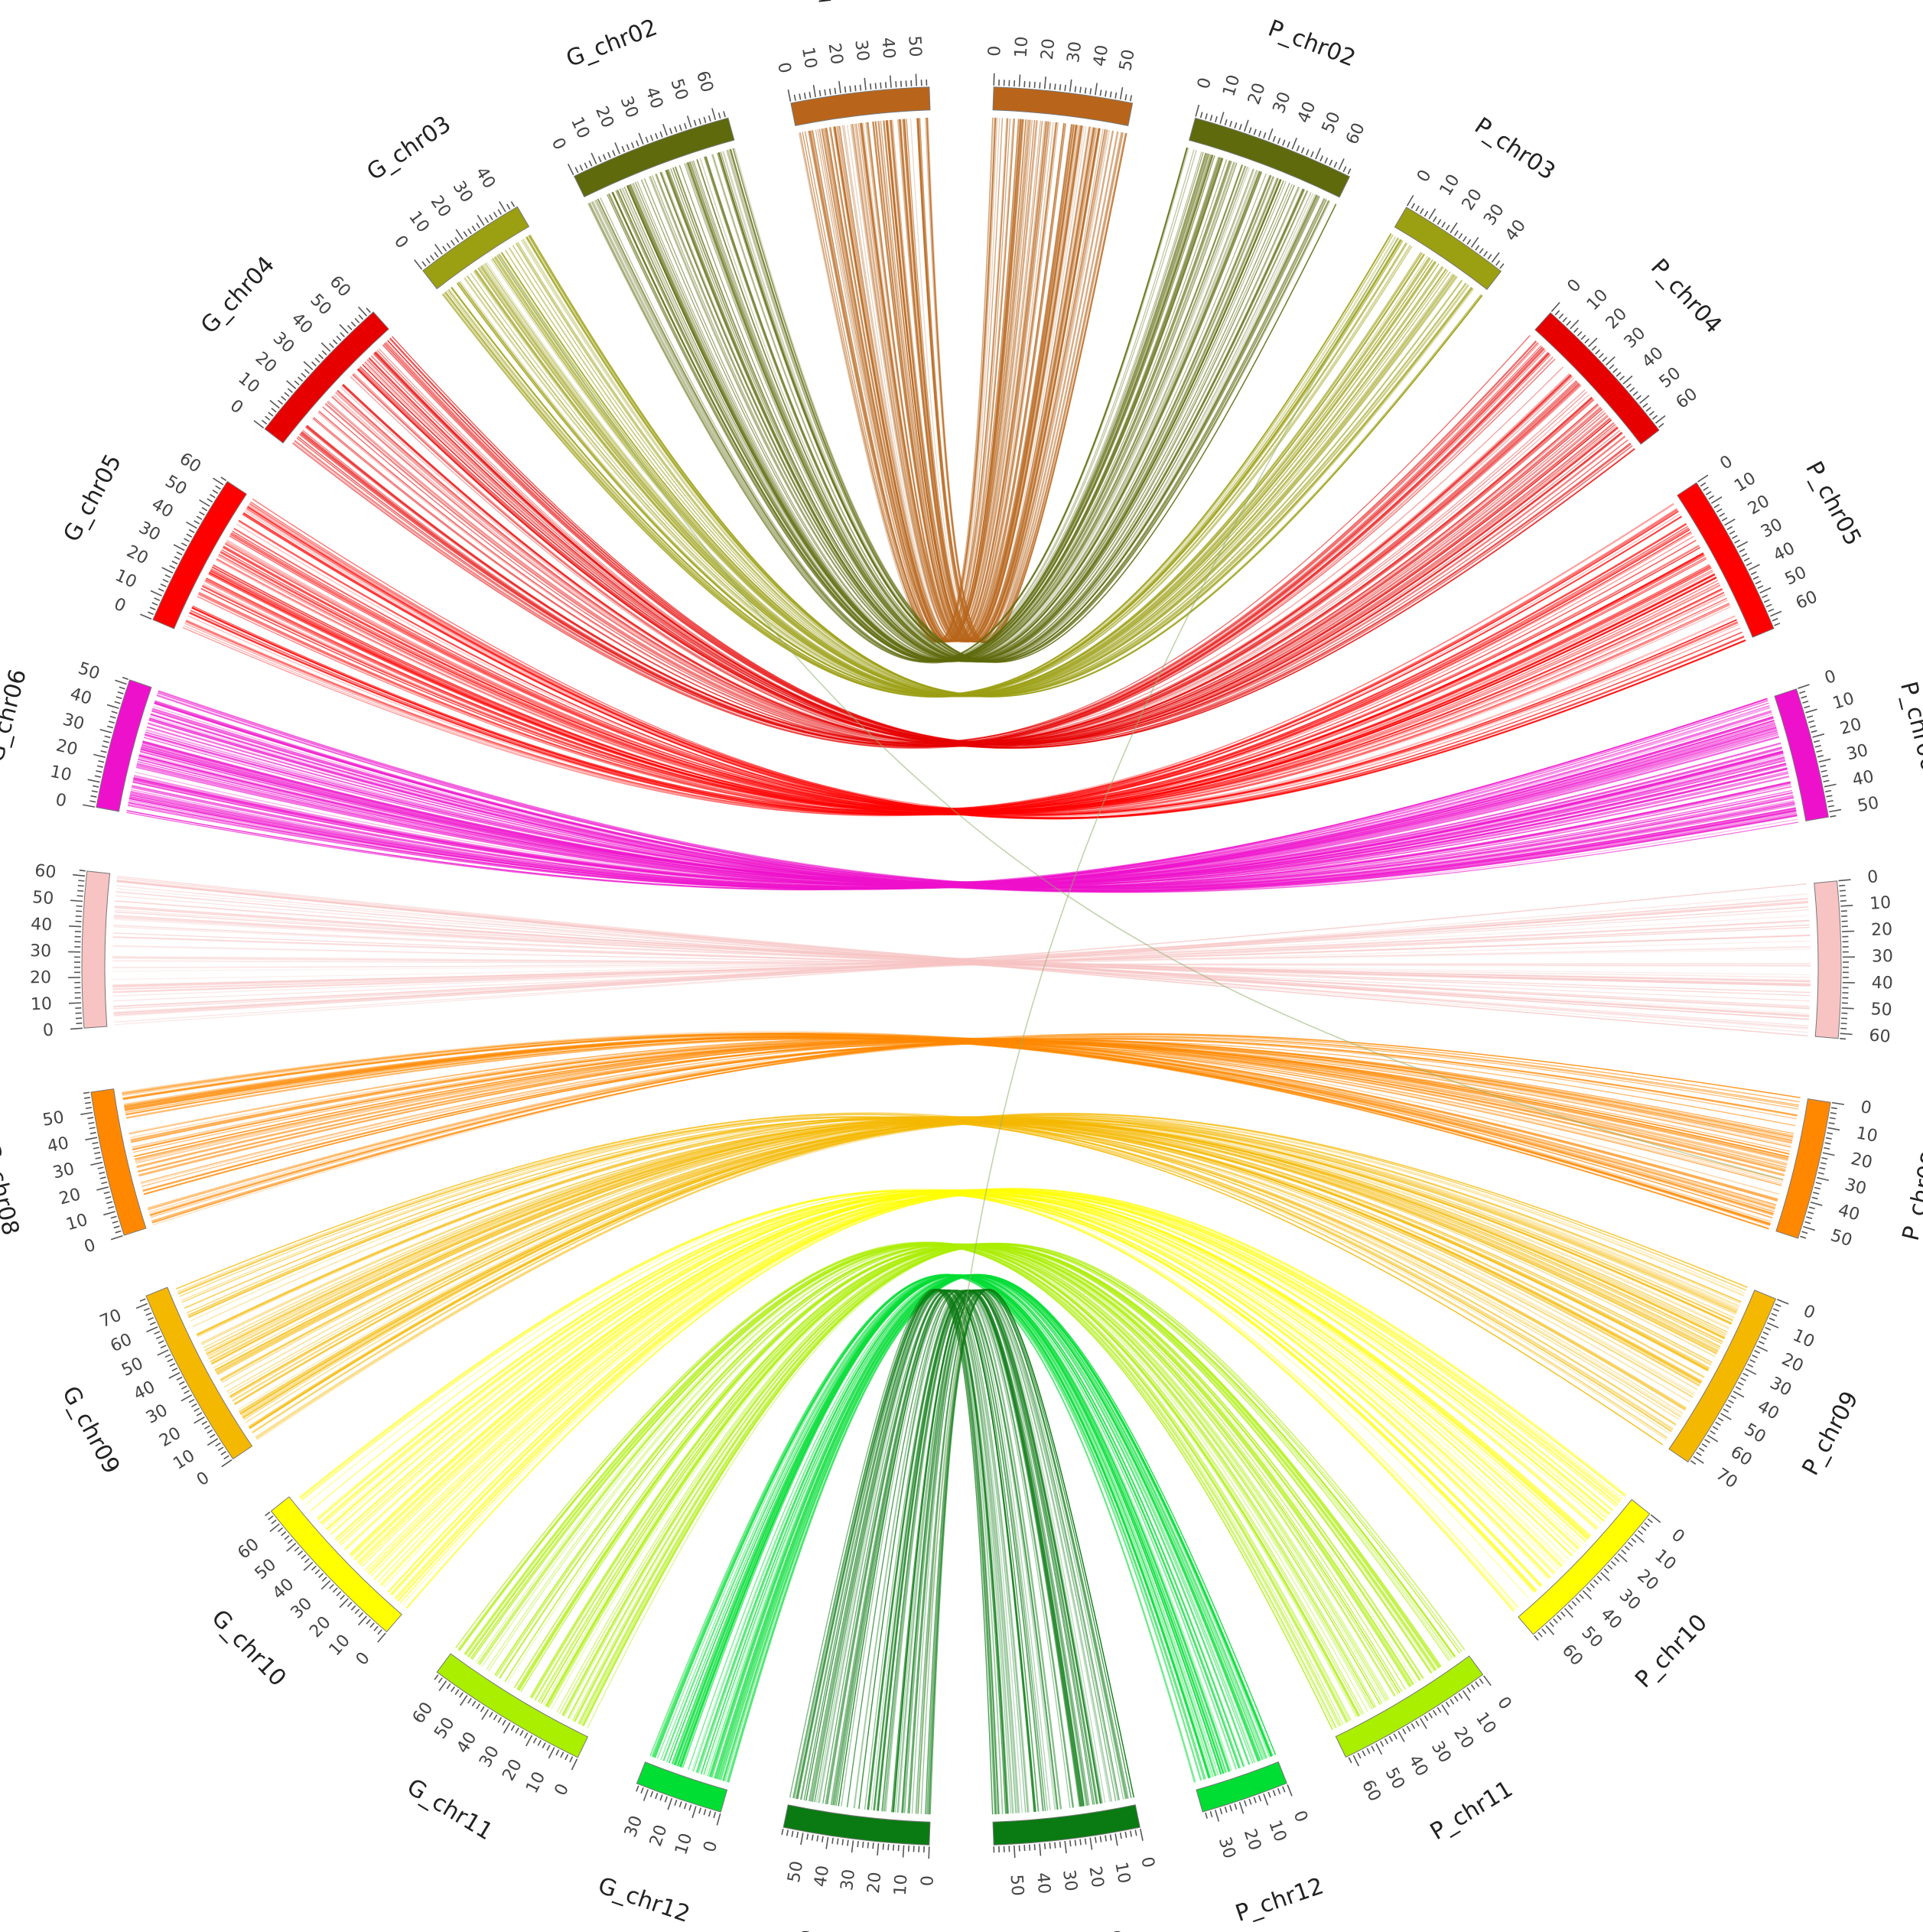 The height and width of the screenshot is (1932, 1923). What do you see at coordinates (1610, 1619) in the screenshot?
I see `tick-label: 40` at bounding box center [1610, 1619].